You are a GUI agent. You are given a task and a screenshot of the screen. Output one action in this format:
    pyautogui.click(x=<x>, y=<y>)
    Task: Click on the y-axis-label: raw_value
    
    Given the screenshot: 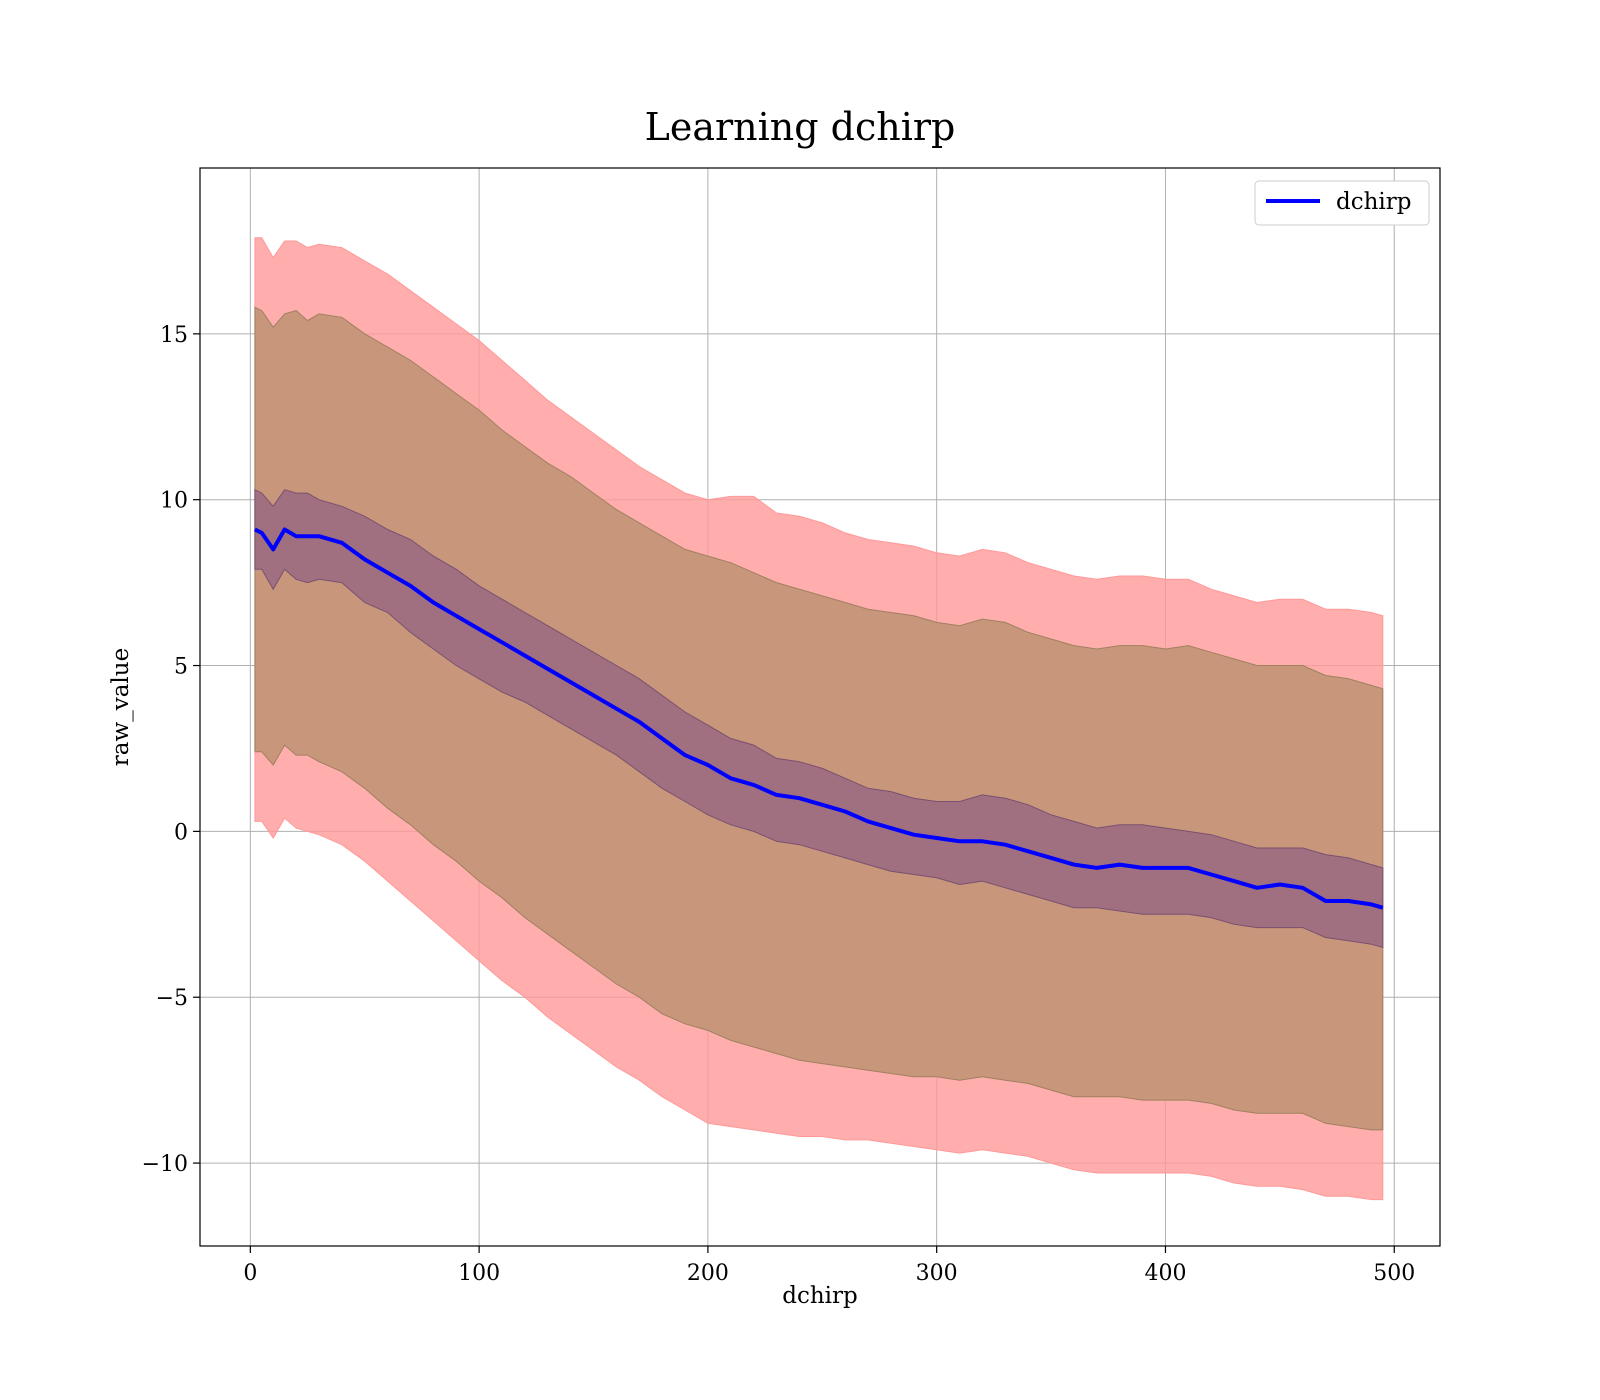 What is the action you would take?
    pyautogui.click(x=121, y=707)
    